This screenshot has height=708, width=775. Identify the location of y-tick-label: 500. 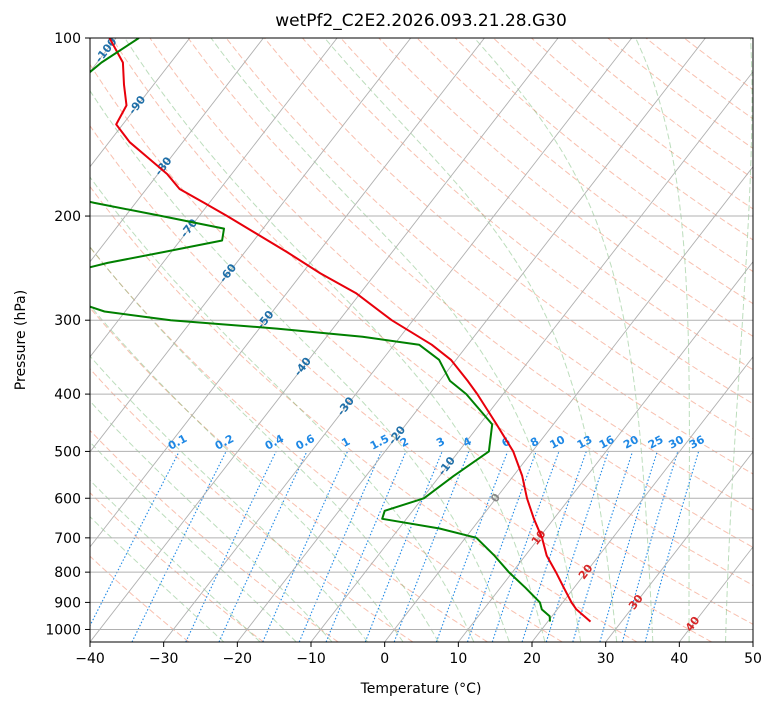
(67, 452).